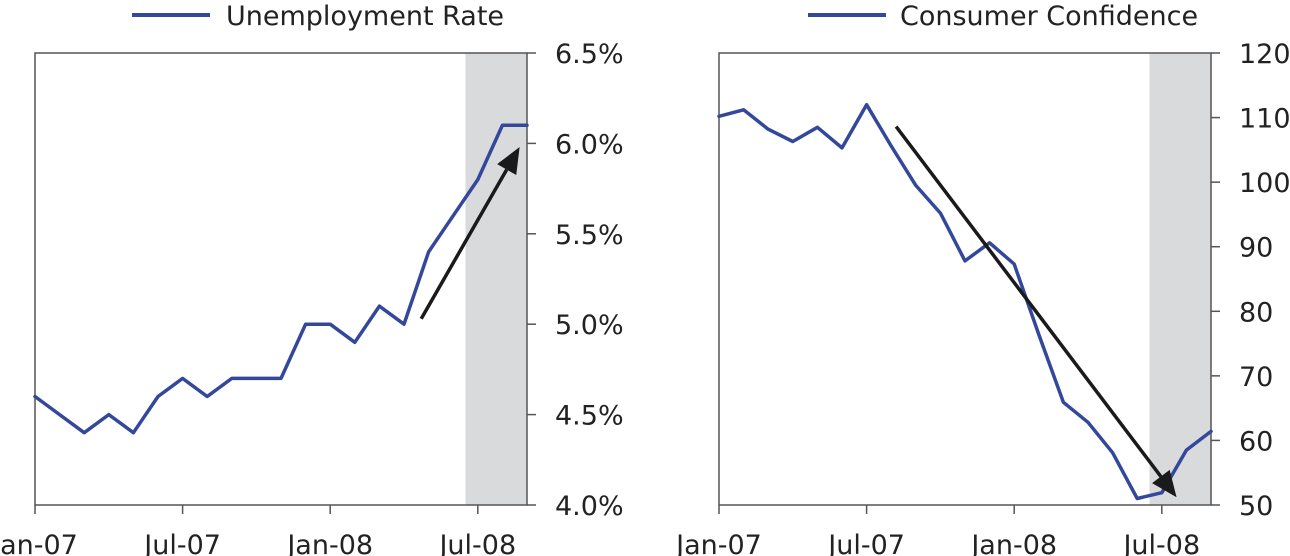  Describe the element at coordinates (1256, 312) in the screenshot. I see `y-tick-label: 80` at that location.